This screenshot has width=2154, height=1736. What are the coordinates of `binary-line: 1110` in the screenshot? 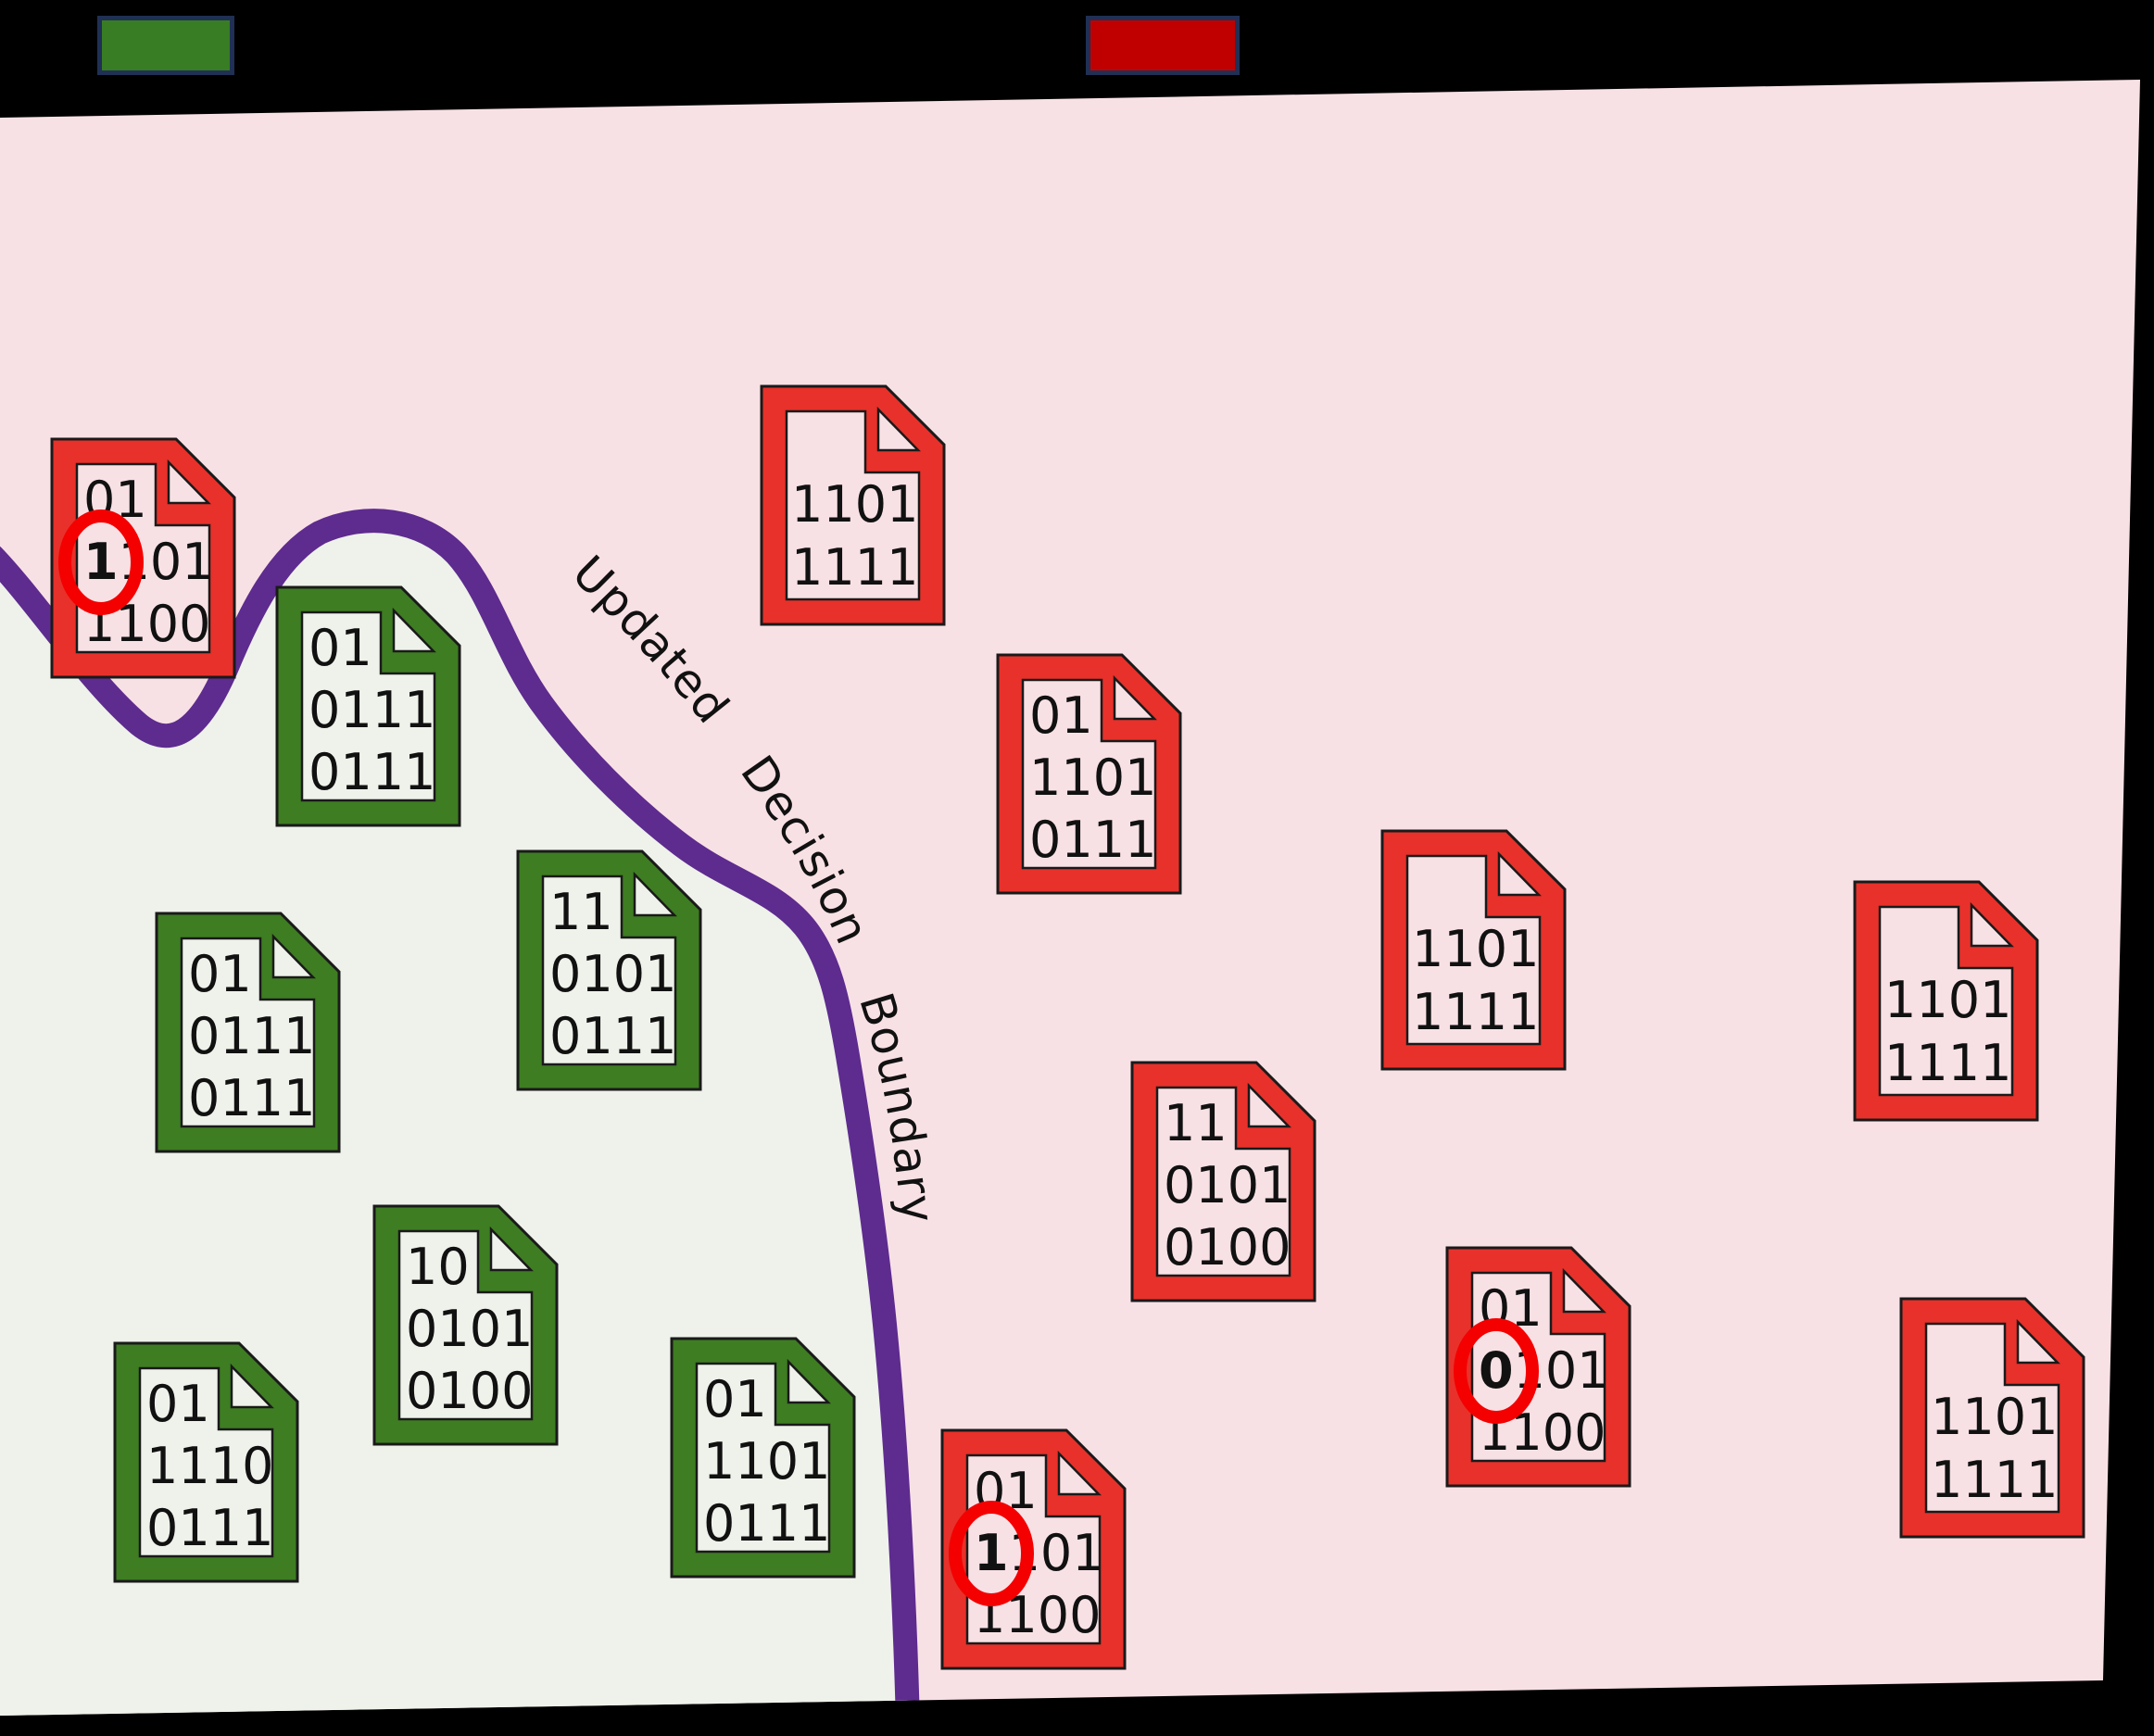 It's located at (209, 1466).